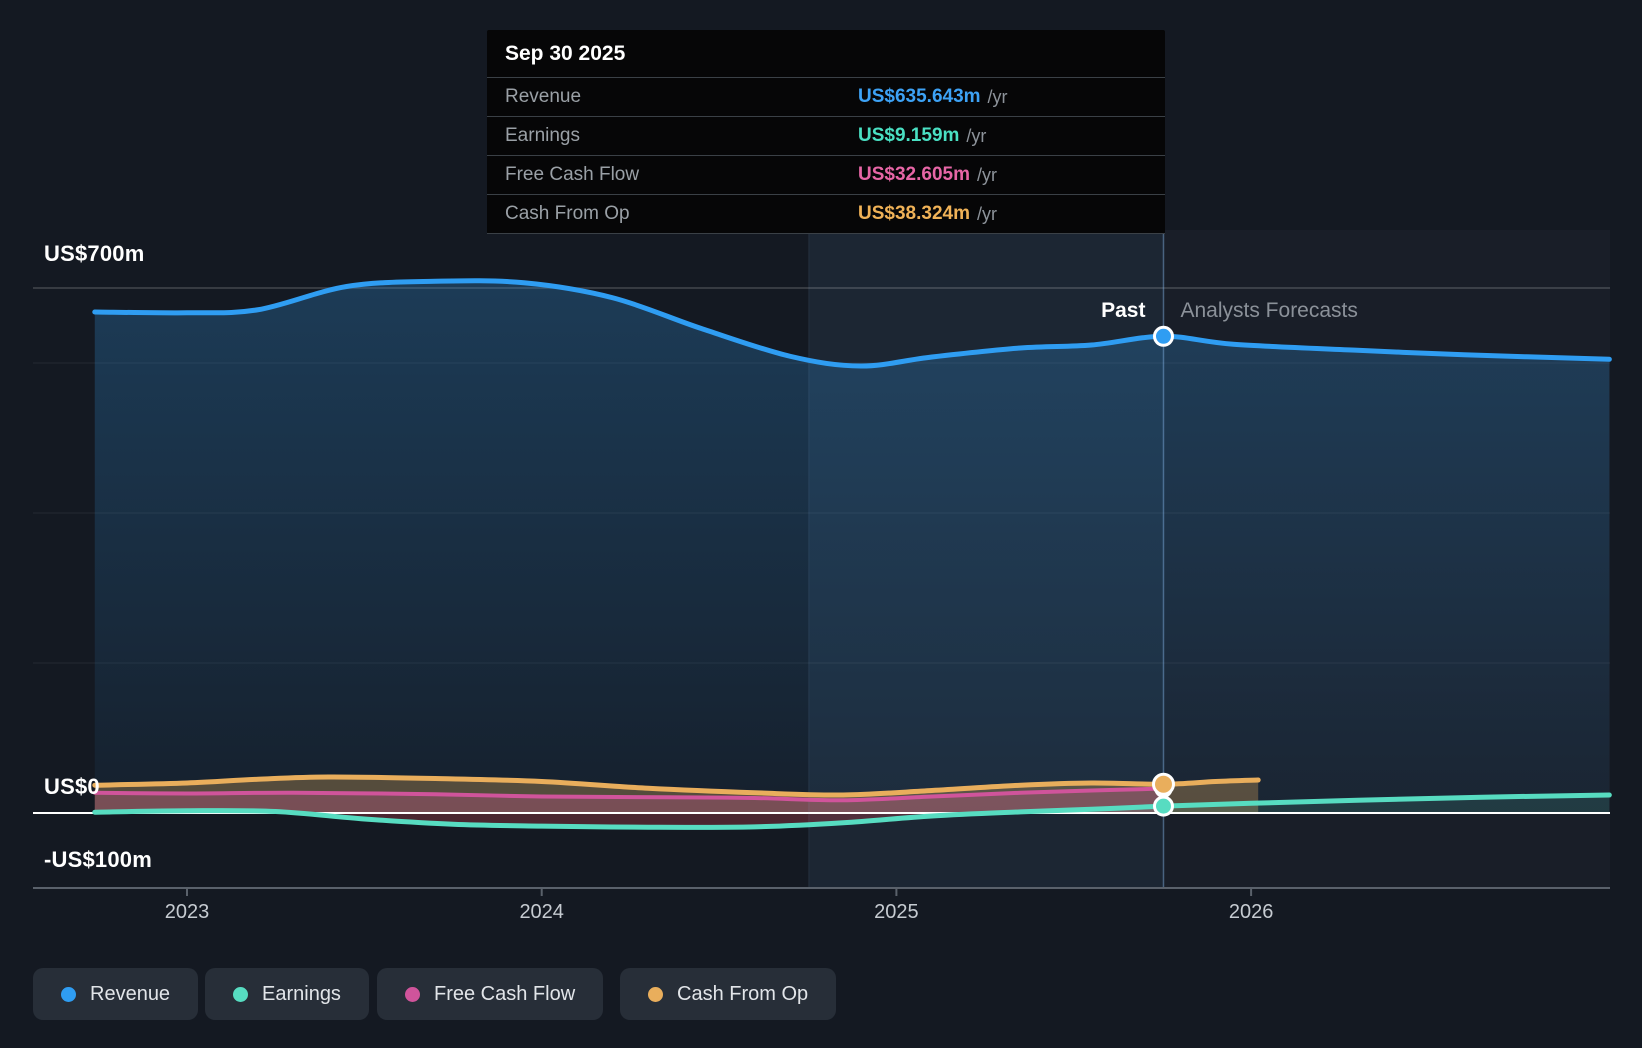 Image resolution: width=1642 pixels, height=1048 pixels. I want to click on tooltip-fcf-value: US$32.605m, so click(914, 174).